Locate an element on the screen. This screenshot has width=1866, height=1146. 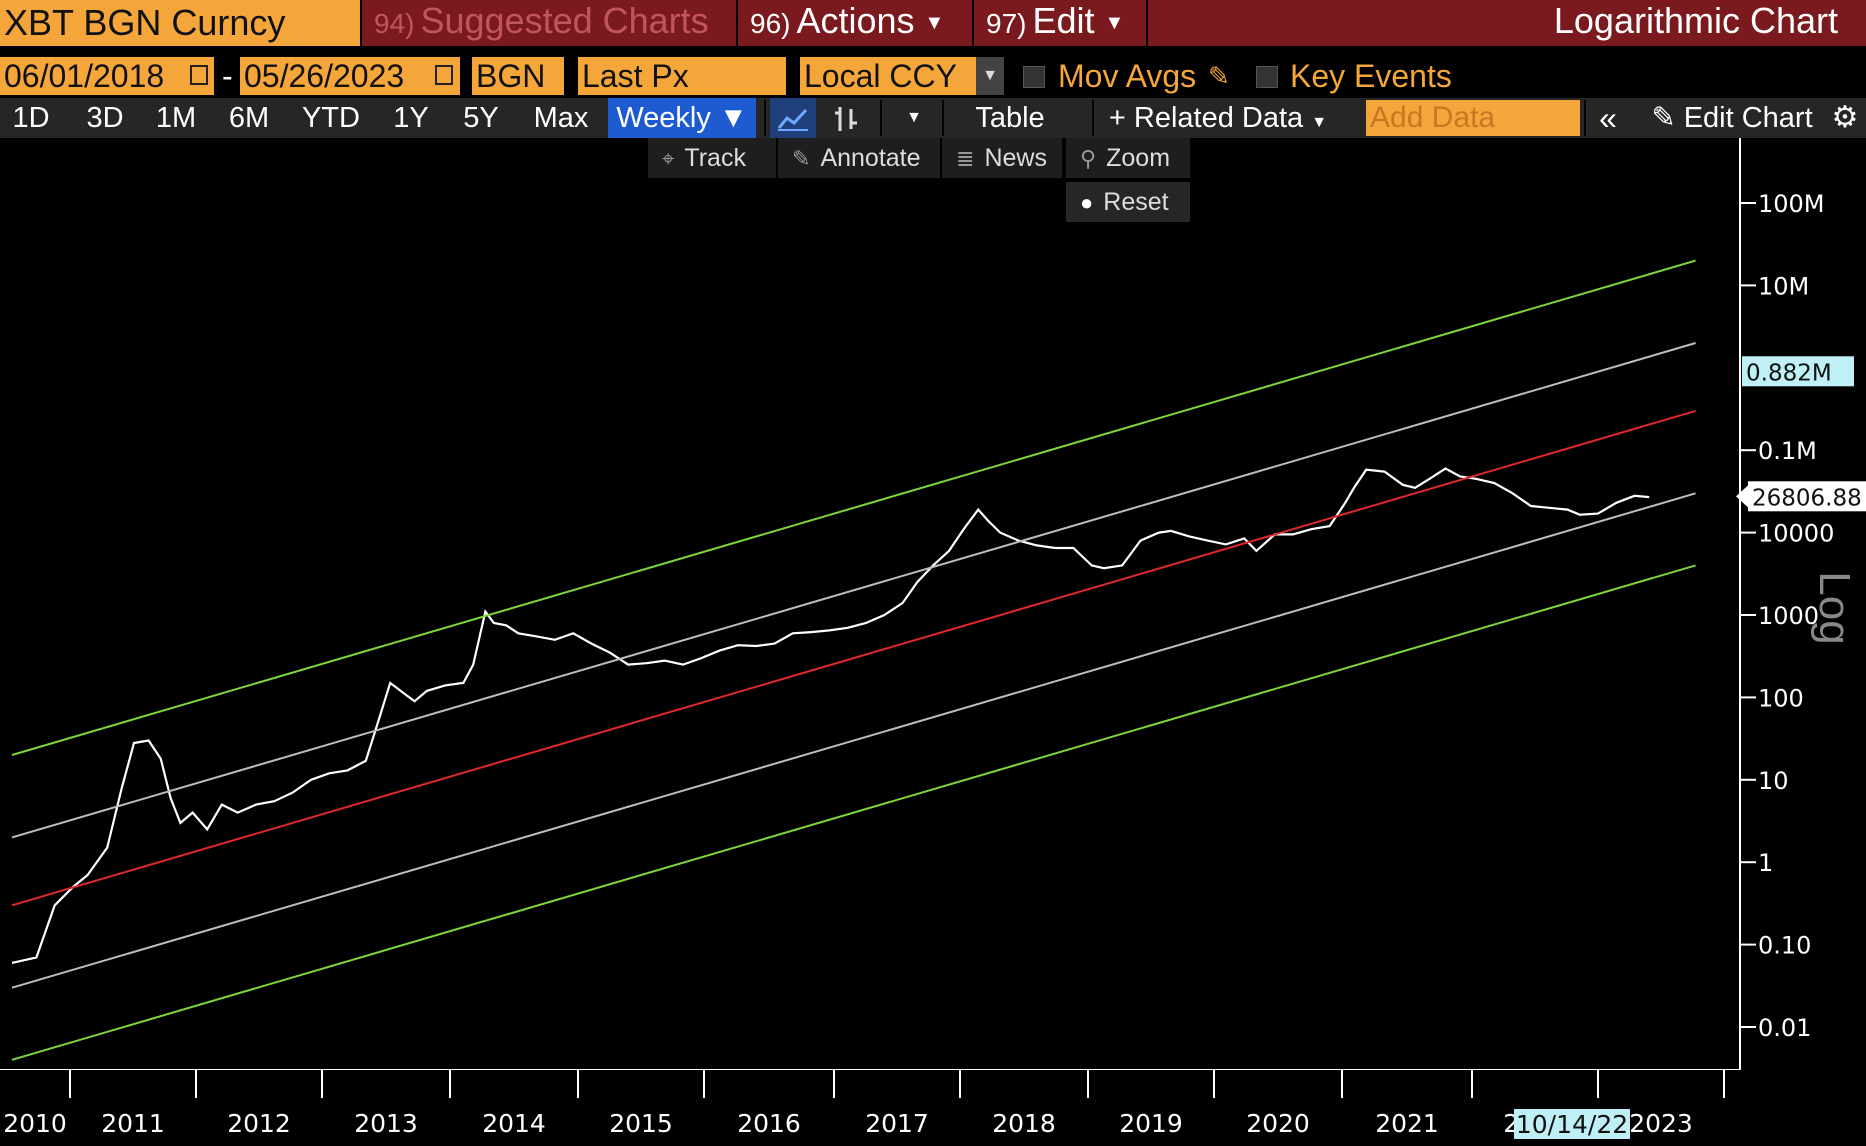
gear-icon: ⚙ is located at coordinates (1845, 117).